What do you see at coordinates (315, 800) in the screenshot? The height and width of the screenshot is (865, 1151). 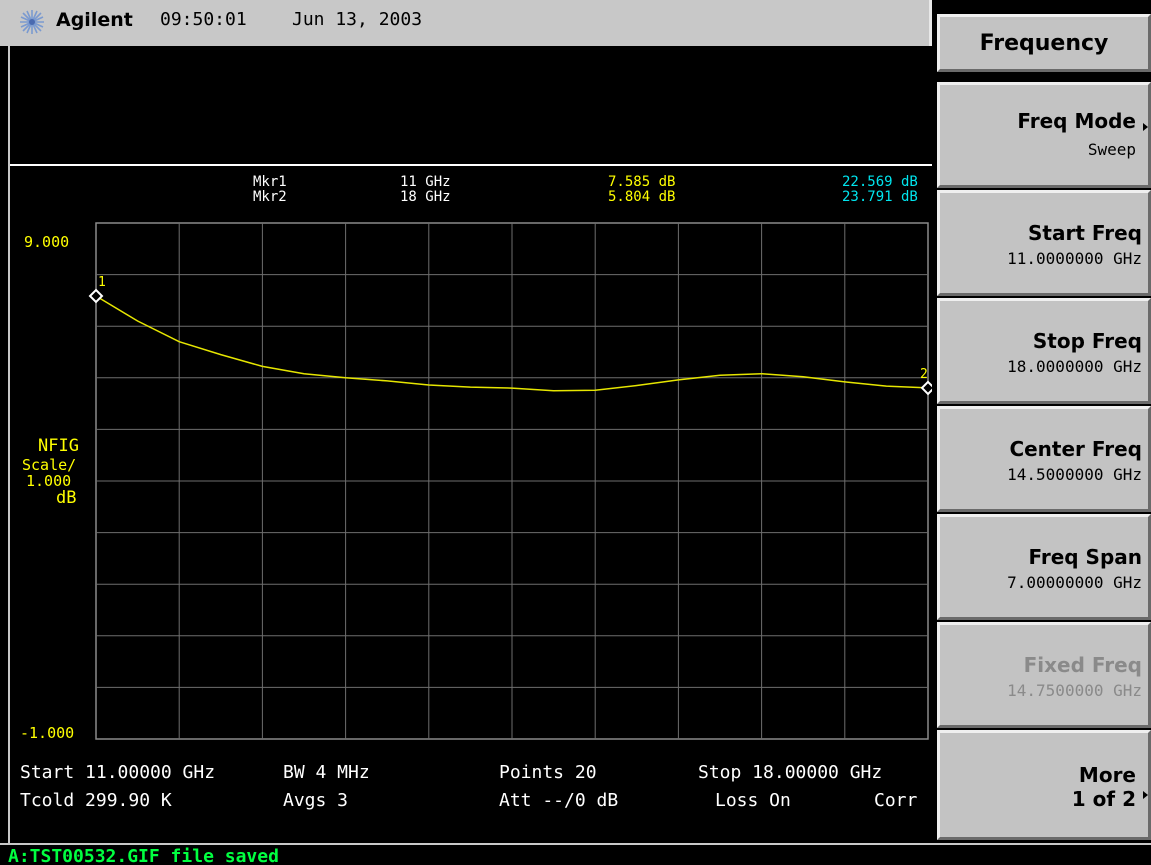 I see `averages-readout: Avgs 3` at bounding box center [315, 800].